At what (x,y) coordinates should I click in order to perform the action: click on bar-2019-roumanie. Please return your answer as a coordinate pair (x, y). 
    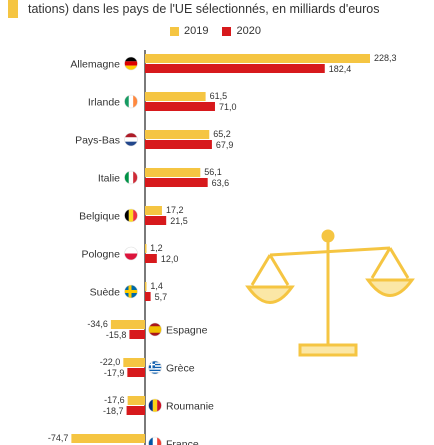
    Looking at the image, I should click on (136, 400).